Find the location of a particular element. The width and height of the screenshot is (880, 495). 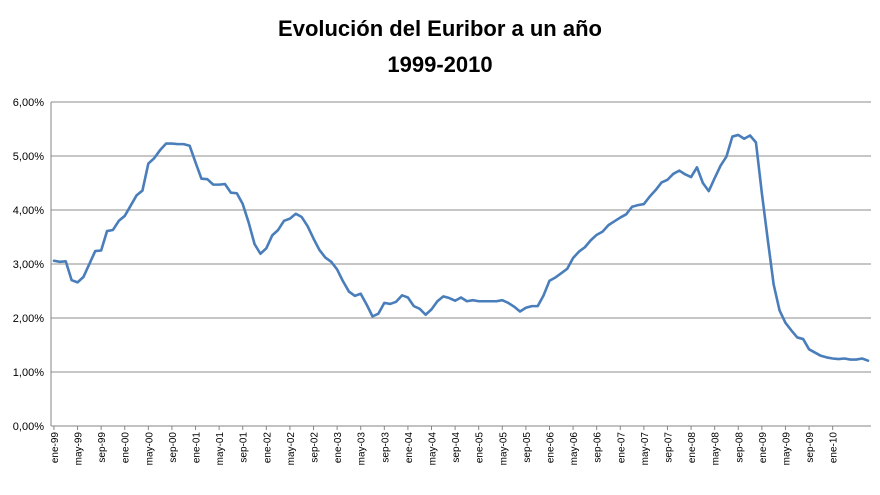

x-tick-label: sep-03 is located at coordinates (385, 447).